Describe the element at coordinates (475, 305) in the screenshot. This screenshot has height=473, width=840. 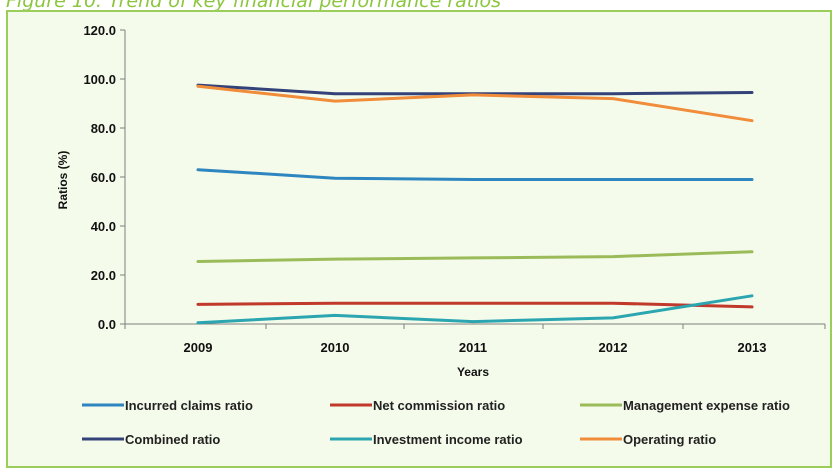
I see `series-line-net-commission-ratio` at that location.